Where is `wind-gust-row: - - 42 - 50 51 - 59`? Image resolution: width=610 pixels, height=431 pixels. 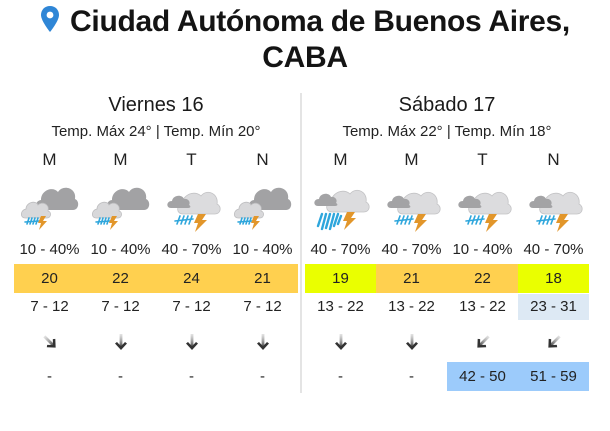
wind-gust-row: - - 42 - 50 51 - 59 is located at coordinates (447, 376).